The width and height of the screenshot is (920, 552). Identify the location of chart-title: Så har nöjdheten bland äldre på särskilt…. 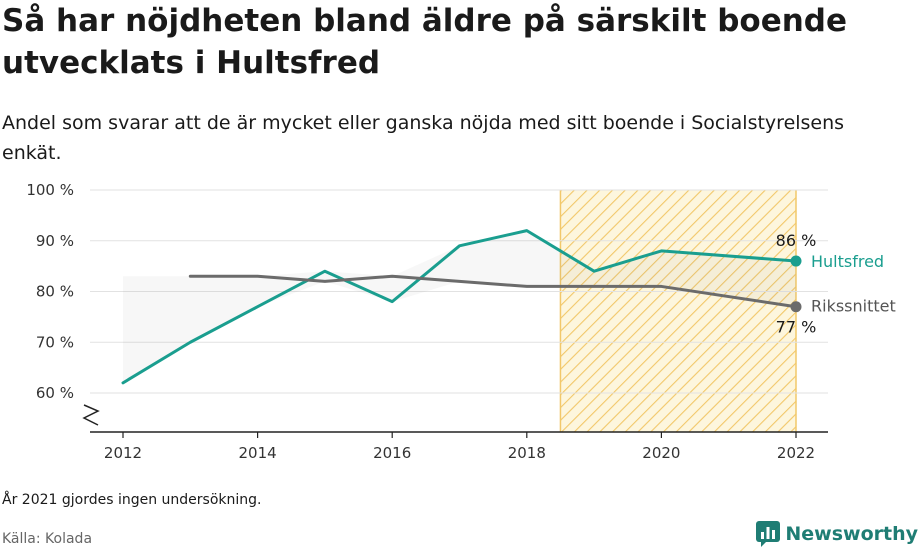
(425, 42).